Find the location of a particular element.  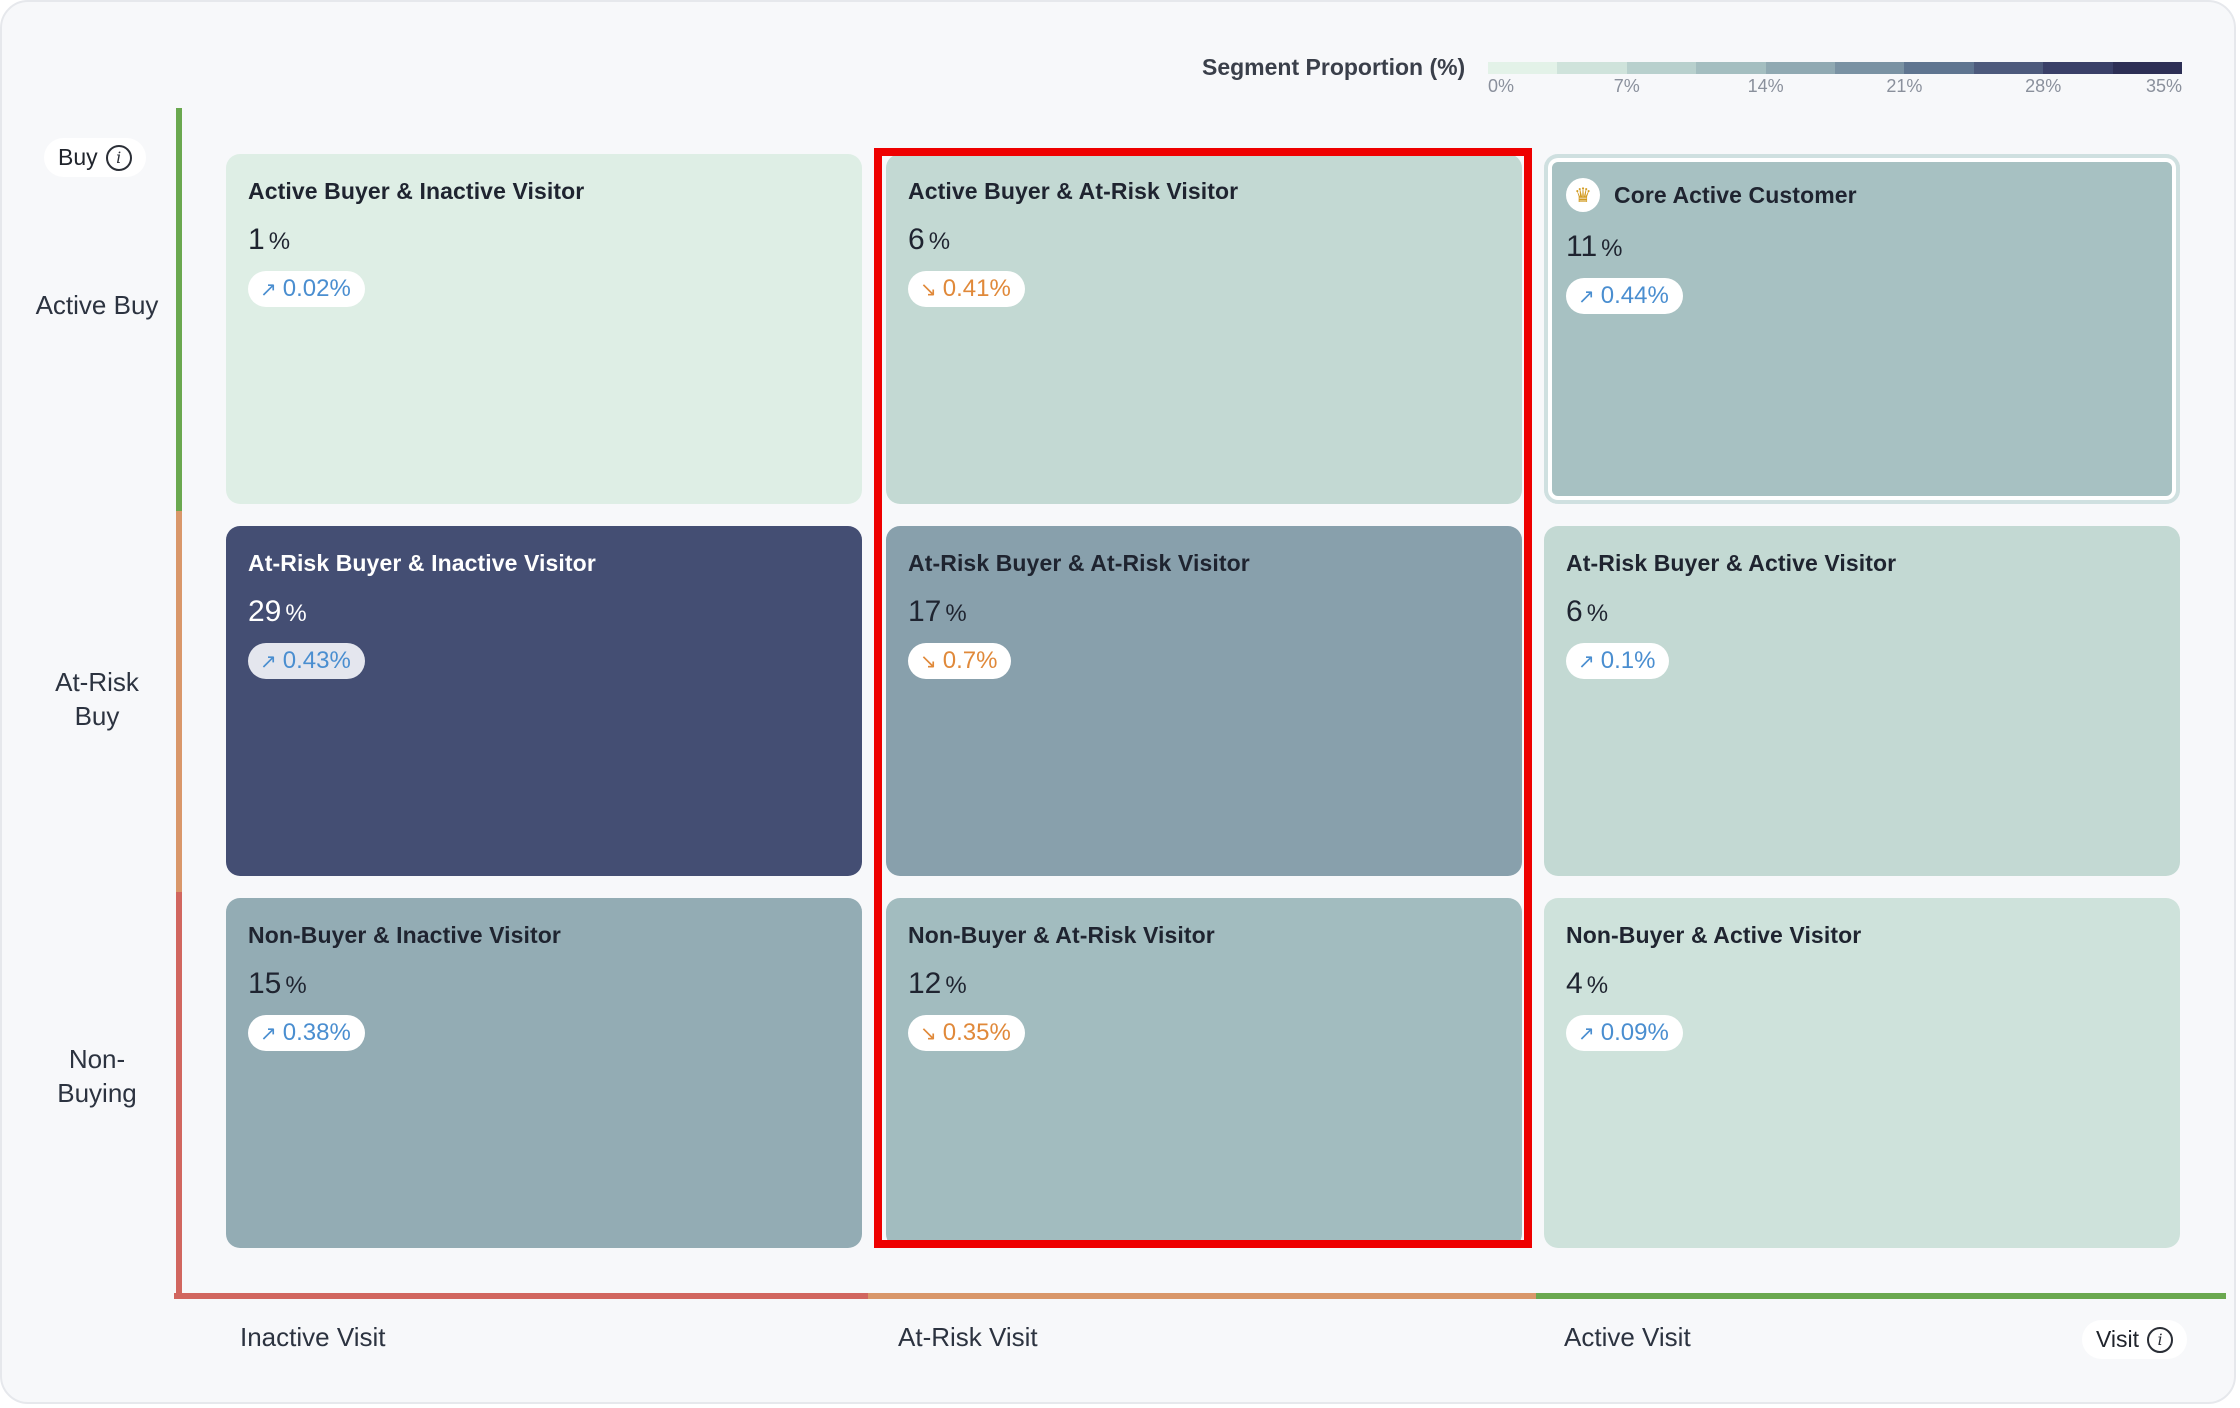

cell-value: 12% is located at coordinates (1204, 984).